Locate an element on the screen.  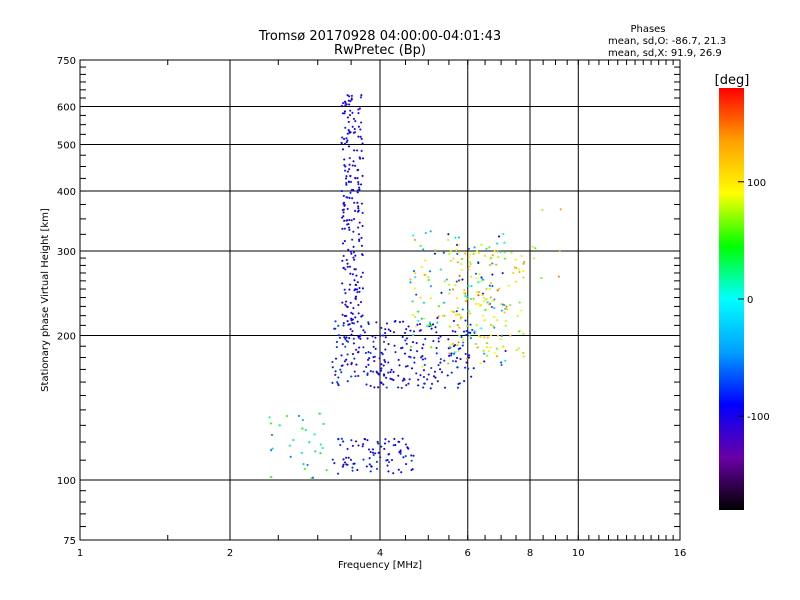
x-tick-label: 10 is located at coordinates (578, 553).